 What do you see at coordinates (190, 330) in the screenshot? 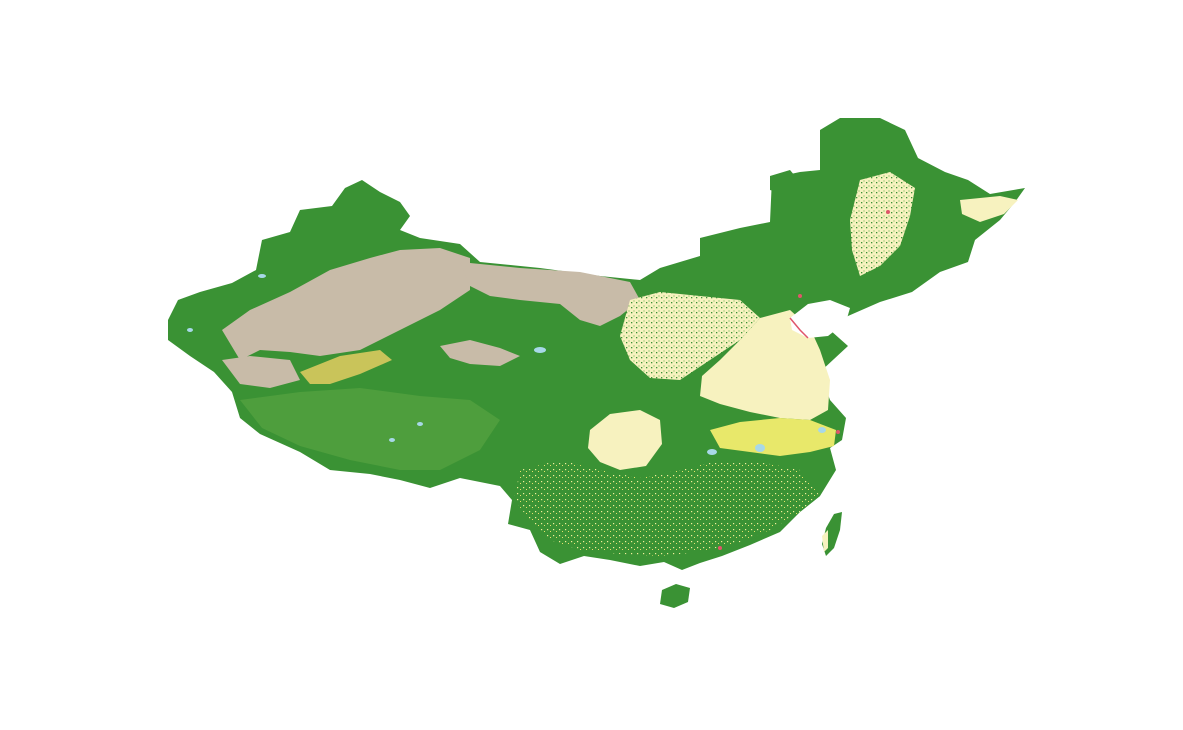
I see `water-lake-west` at bounding box center [190, 330].